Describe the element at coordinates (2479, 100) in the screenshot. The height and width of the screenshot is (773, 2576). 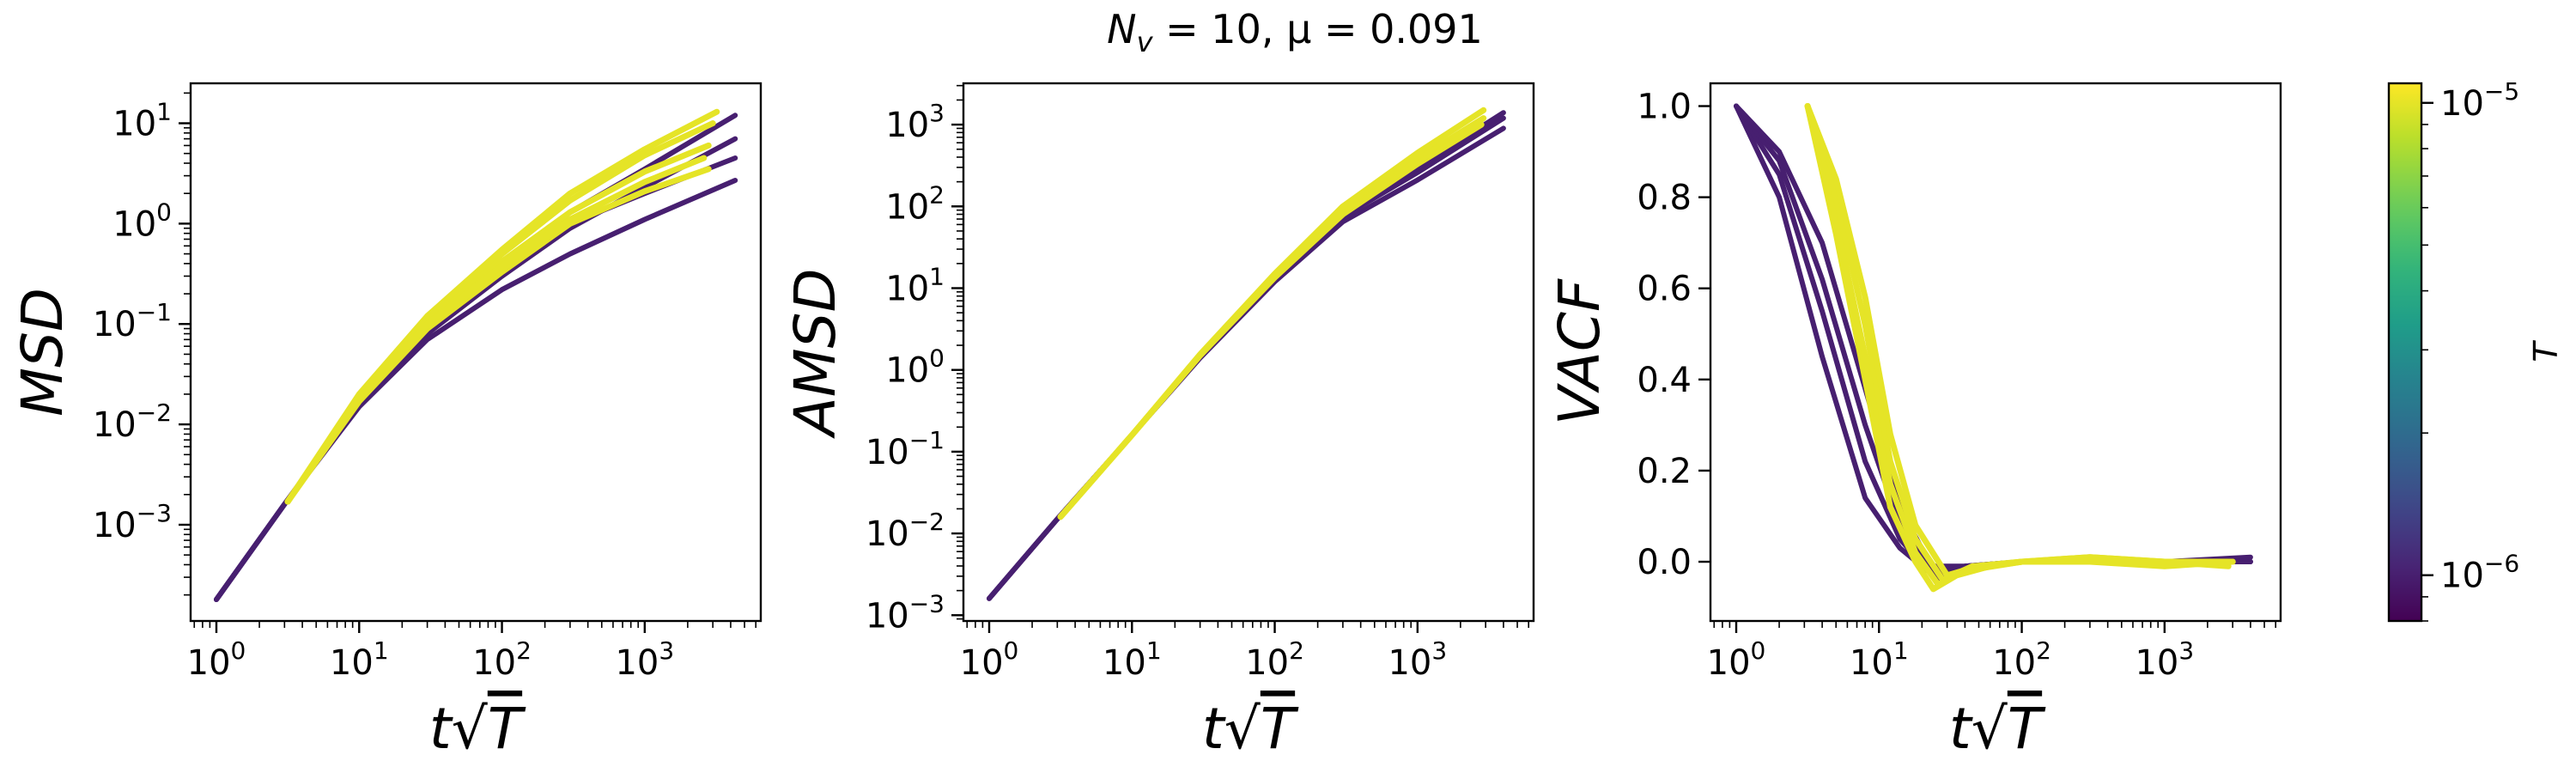
I see `colorbar-tick-label: 10⁻⁵` at that location.